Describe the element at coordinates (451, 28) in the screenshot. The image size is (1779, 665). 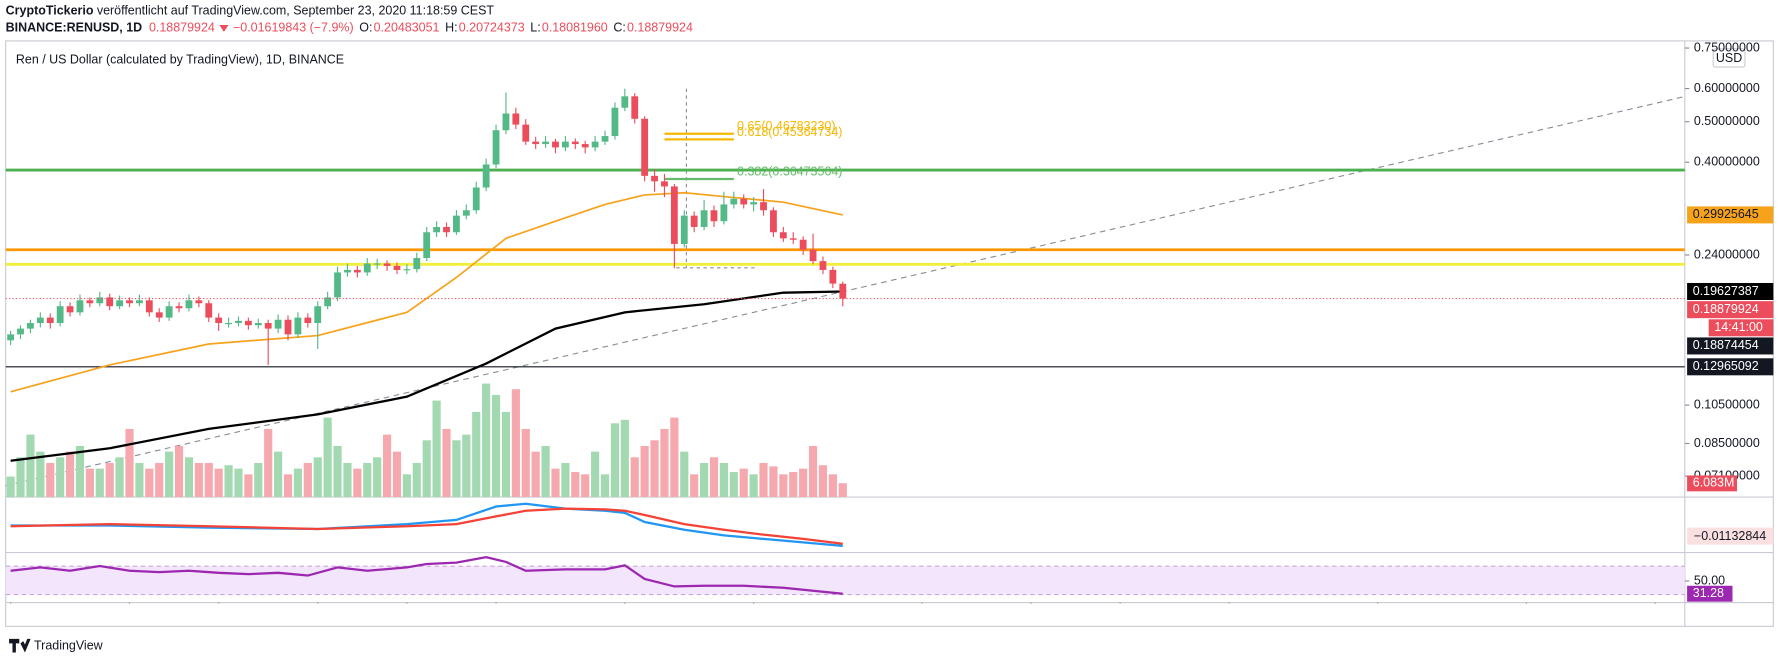
I see `field-key: H:` at that location.